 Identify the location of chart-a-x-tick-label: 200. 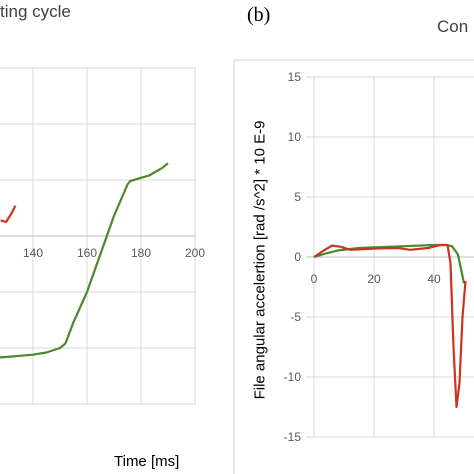
(195, 253).